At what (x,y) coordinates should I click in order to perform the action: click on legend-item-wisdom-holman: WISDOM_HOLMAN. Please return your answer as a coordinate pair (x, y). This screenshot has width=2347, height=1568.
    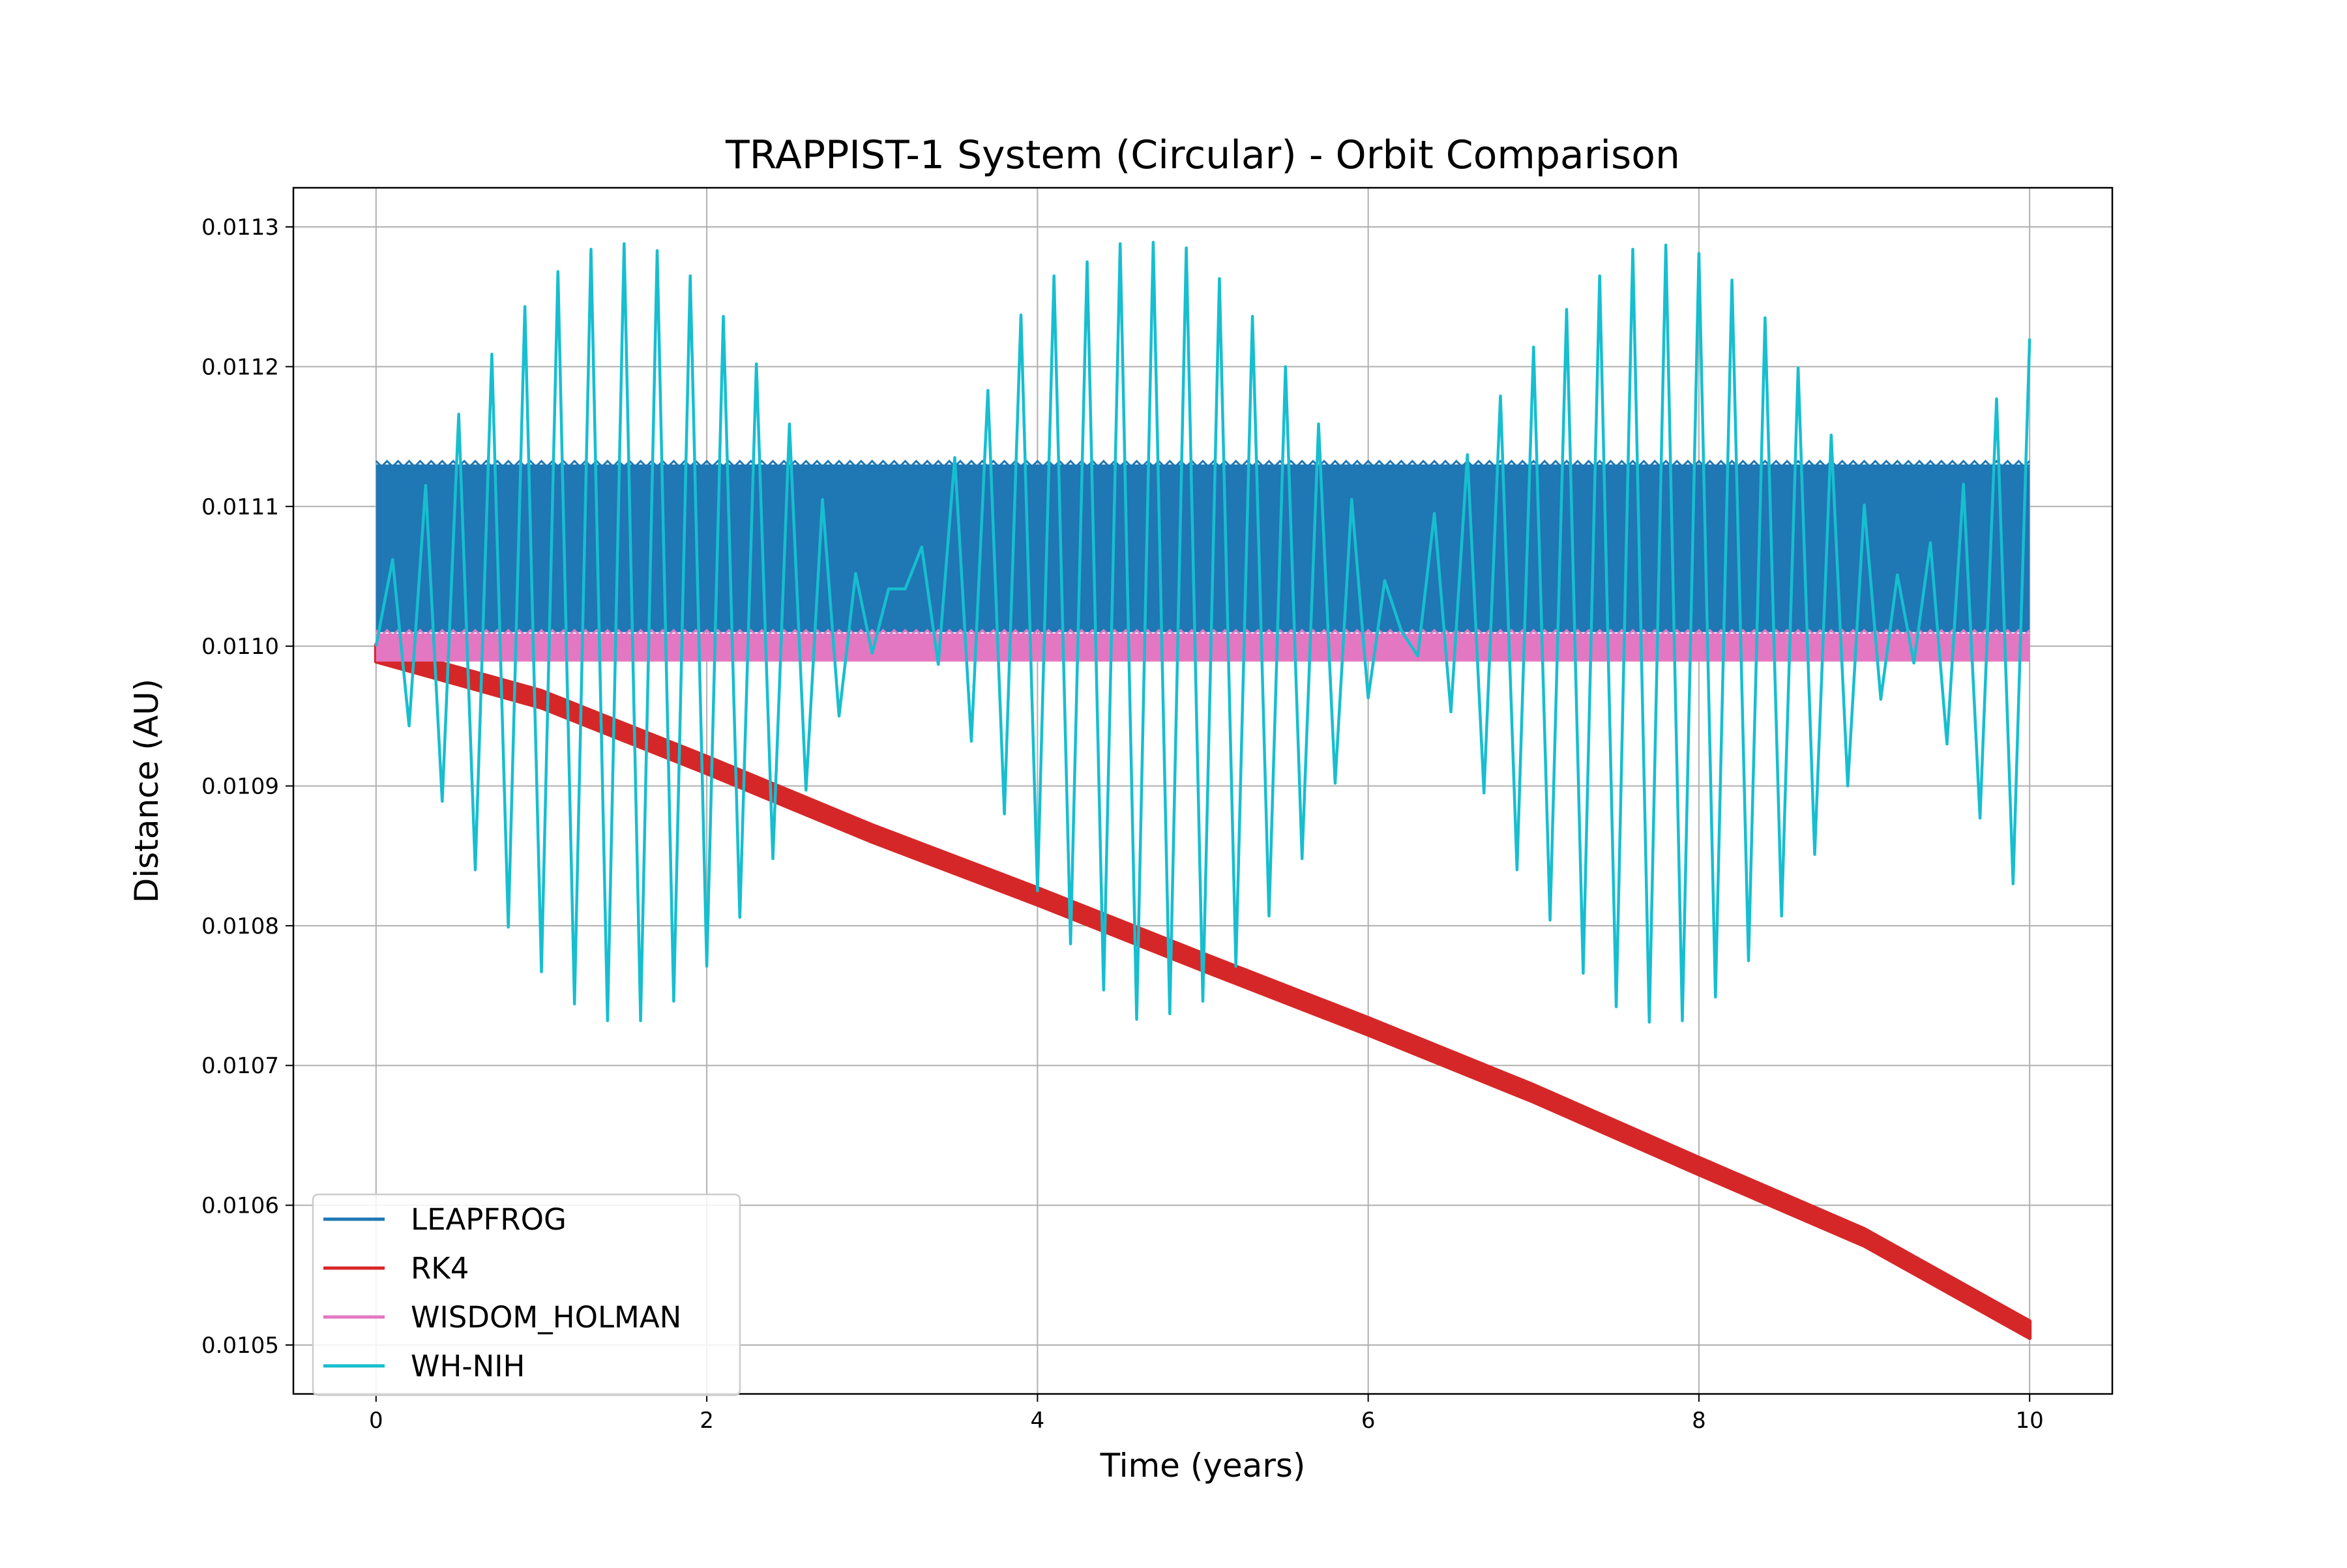
    Looking at the image, I should click on (502, 1318).